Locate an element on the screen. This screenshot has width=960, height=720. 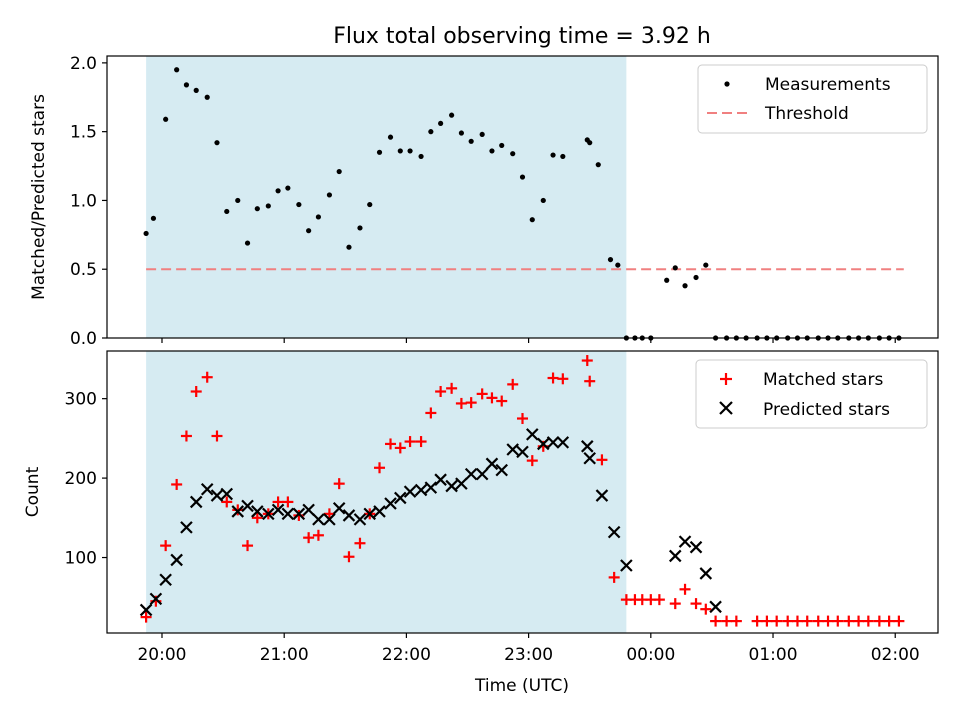
top-legend-box is located at coordinates (812, 99).